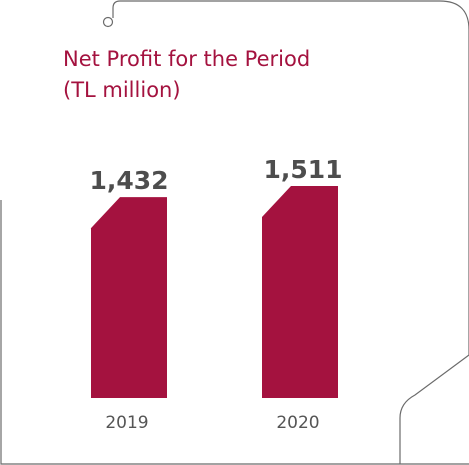 The height and width of the screenshot is (465, 469). What do you see at coordinates (108, 22) in the screenshot?
I see `frame-node-dot` at bounding box center [108, 22].